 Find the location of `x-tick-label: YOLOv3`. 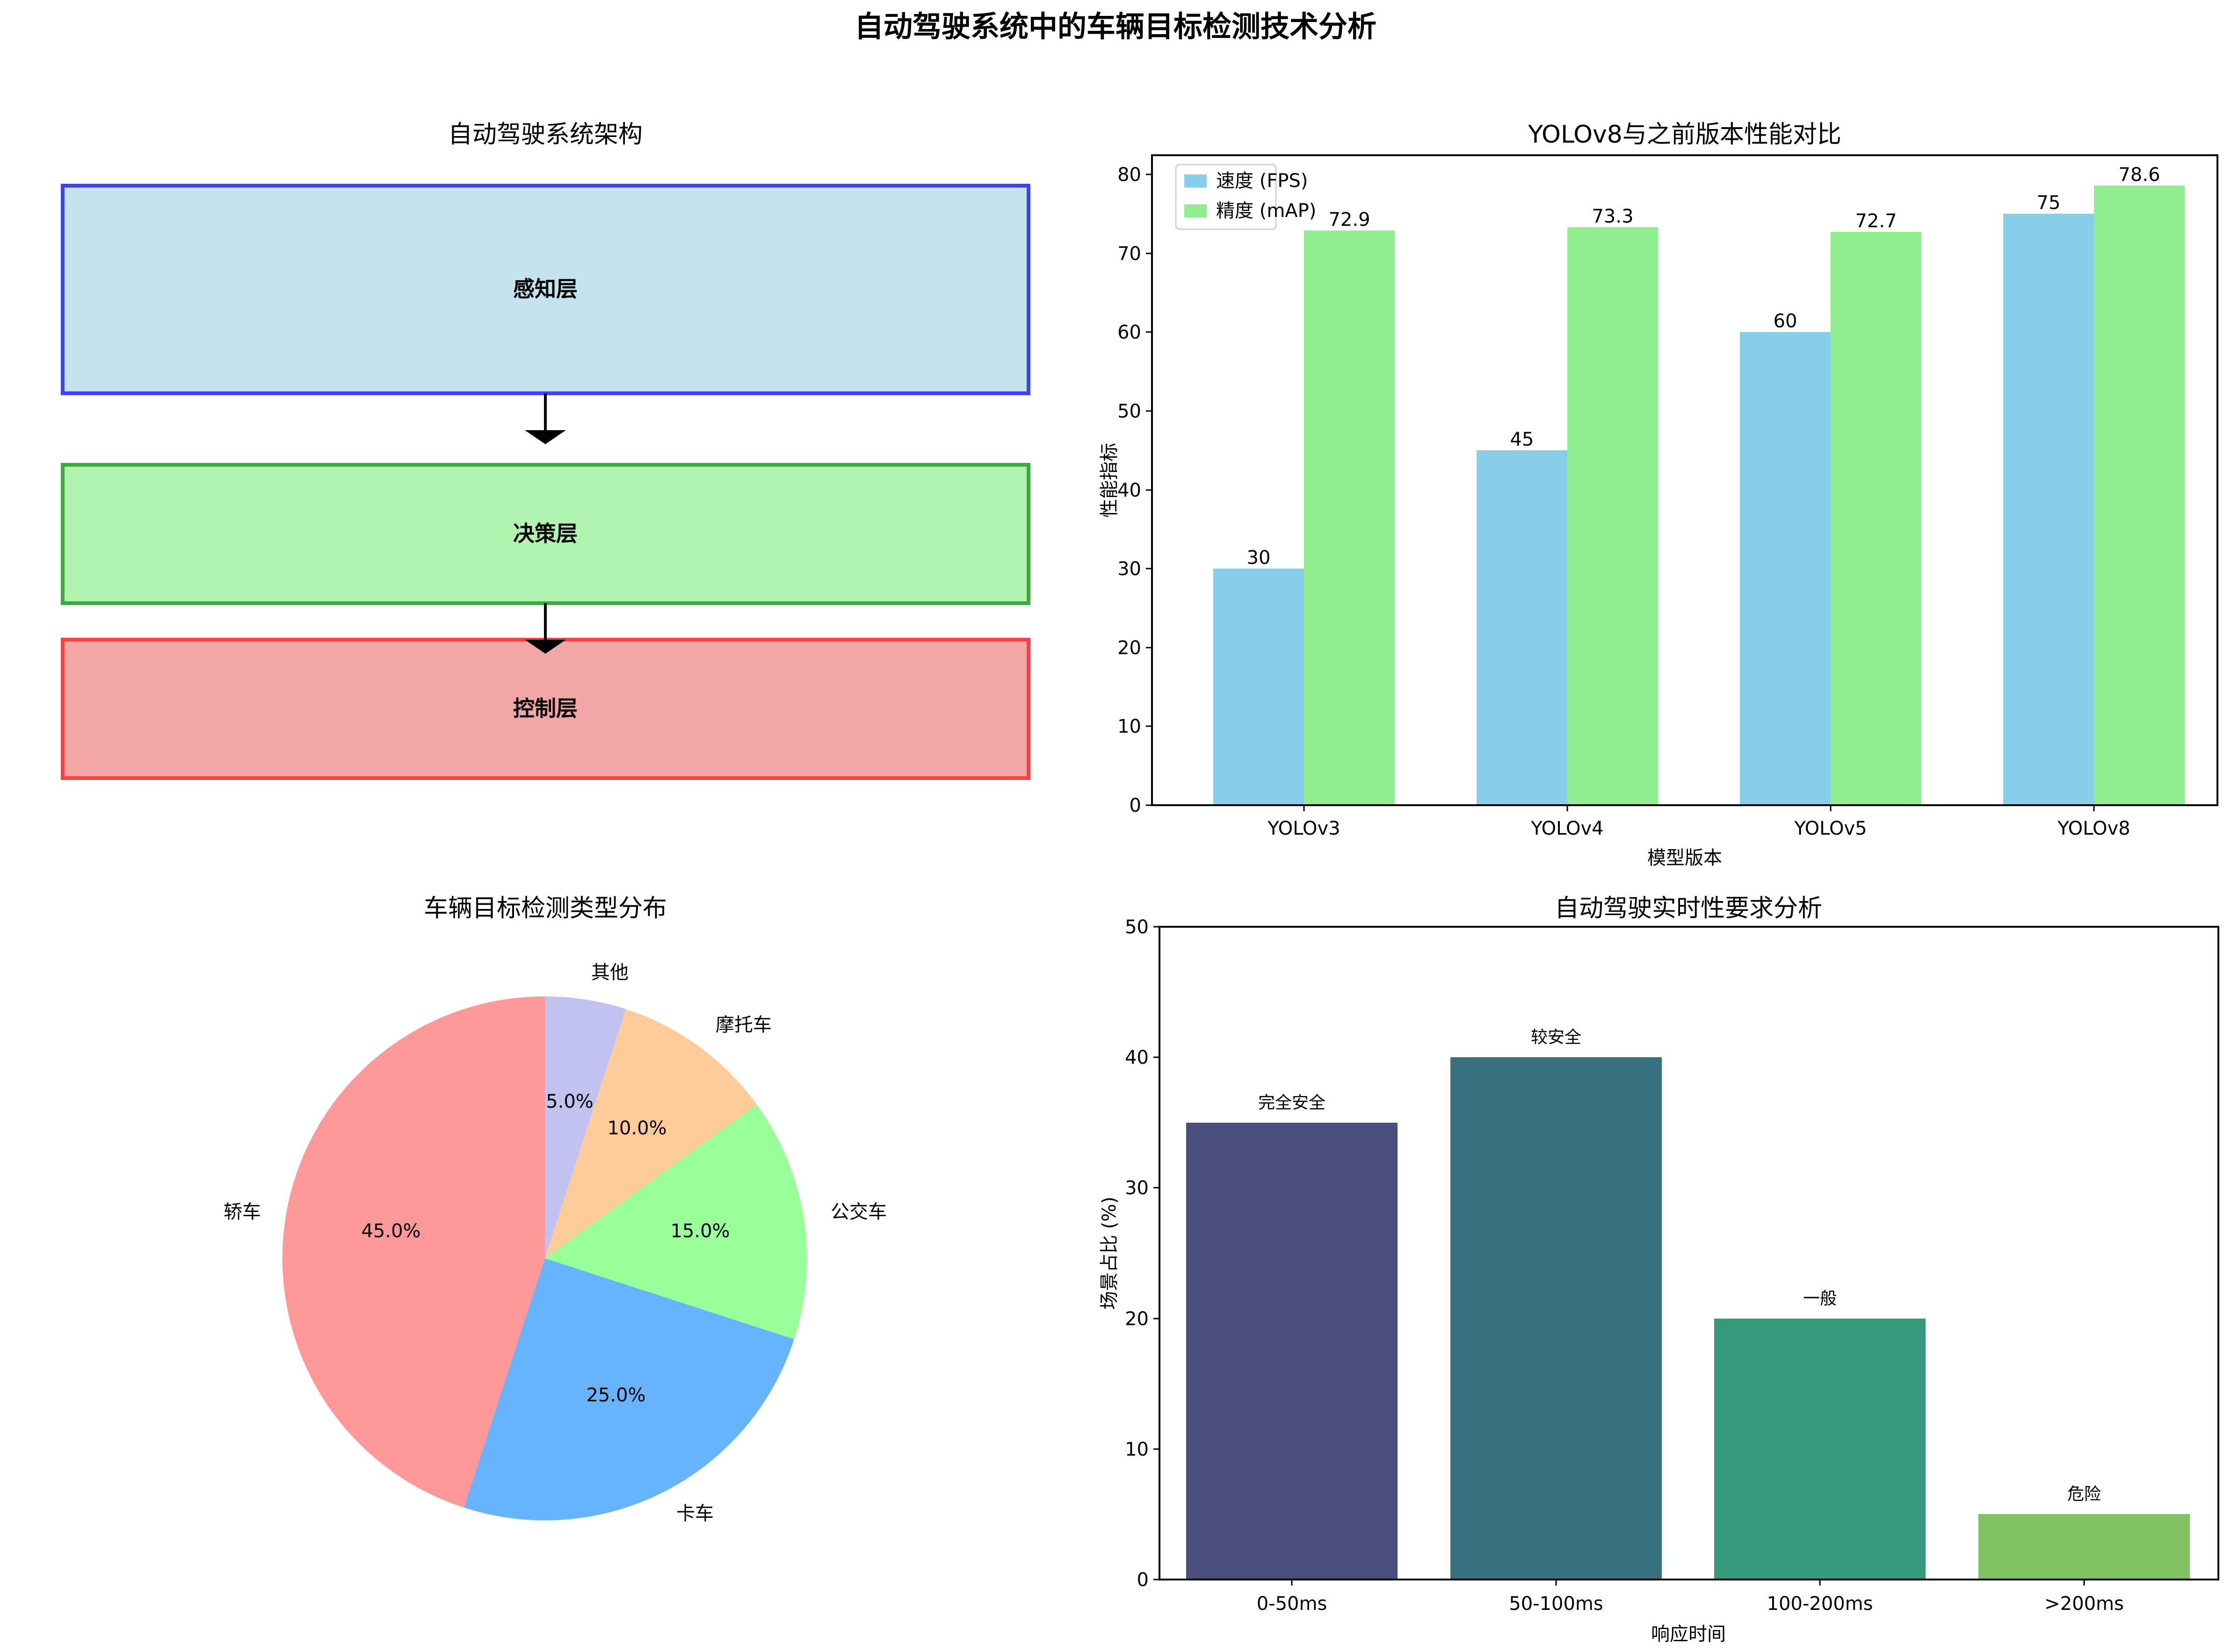

x-tick-label: YOLOv3 is located at coordinates (1303, 829).